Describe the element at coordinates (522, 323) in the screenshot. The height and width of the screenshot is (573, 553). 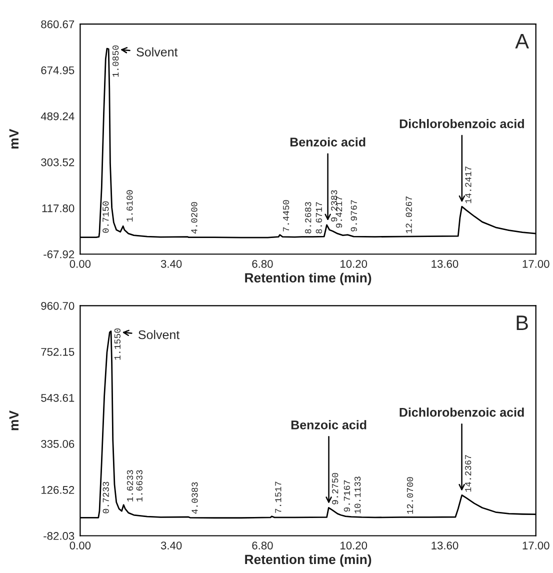
I see `chart-title: B` at that location.